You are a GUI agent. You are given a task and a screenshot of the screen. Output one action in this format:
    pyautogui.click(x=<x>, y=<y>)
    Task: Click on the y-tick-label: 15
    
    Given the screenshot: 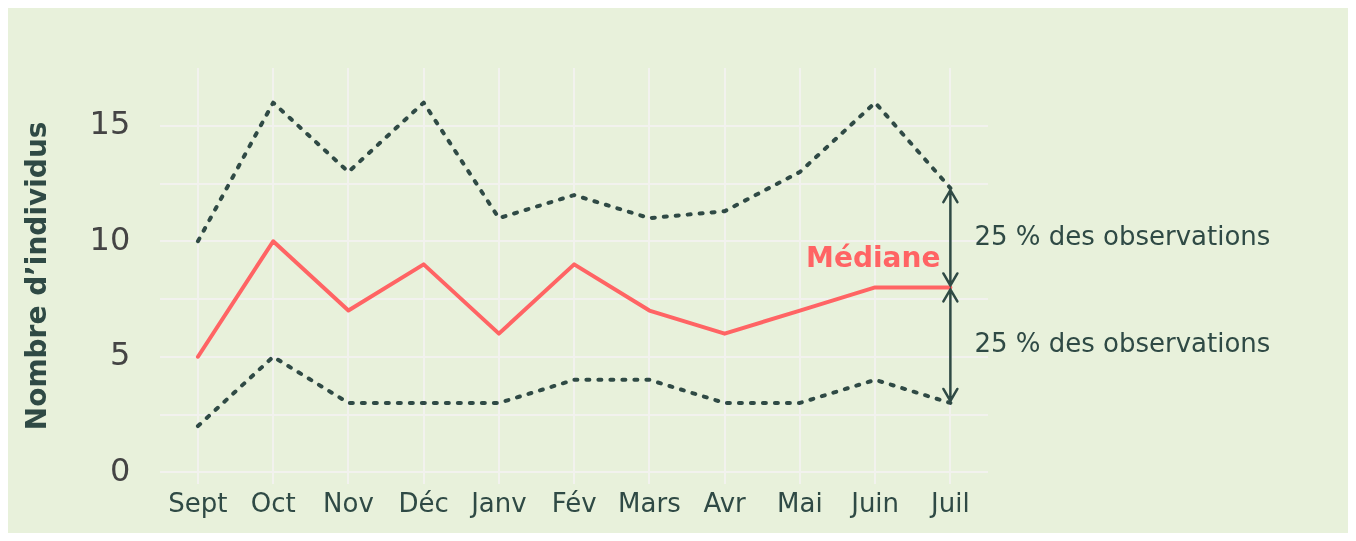 What is the action you would take?
    pyautogui.click(x=110, y=123)
    